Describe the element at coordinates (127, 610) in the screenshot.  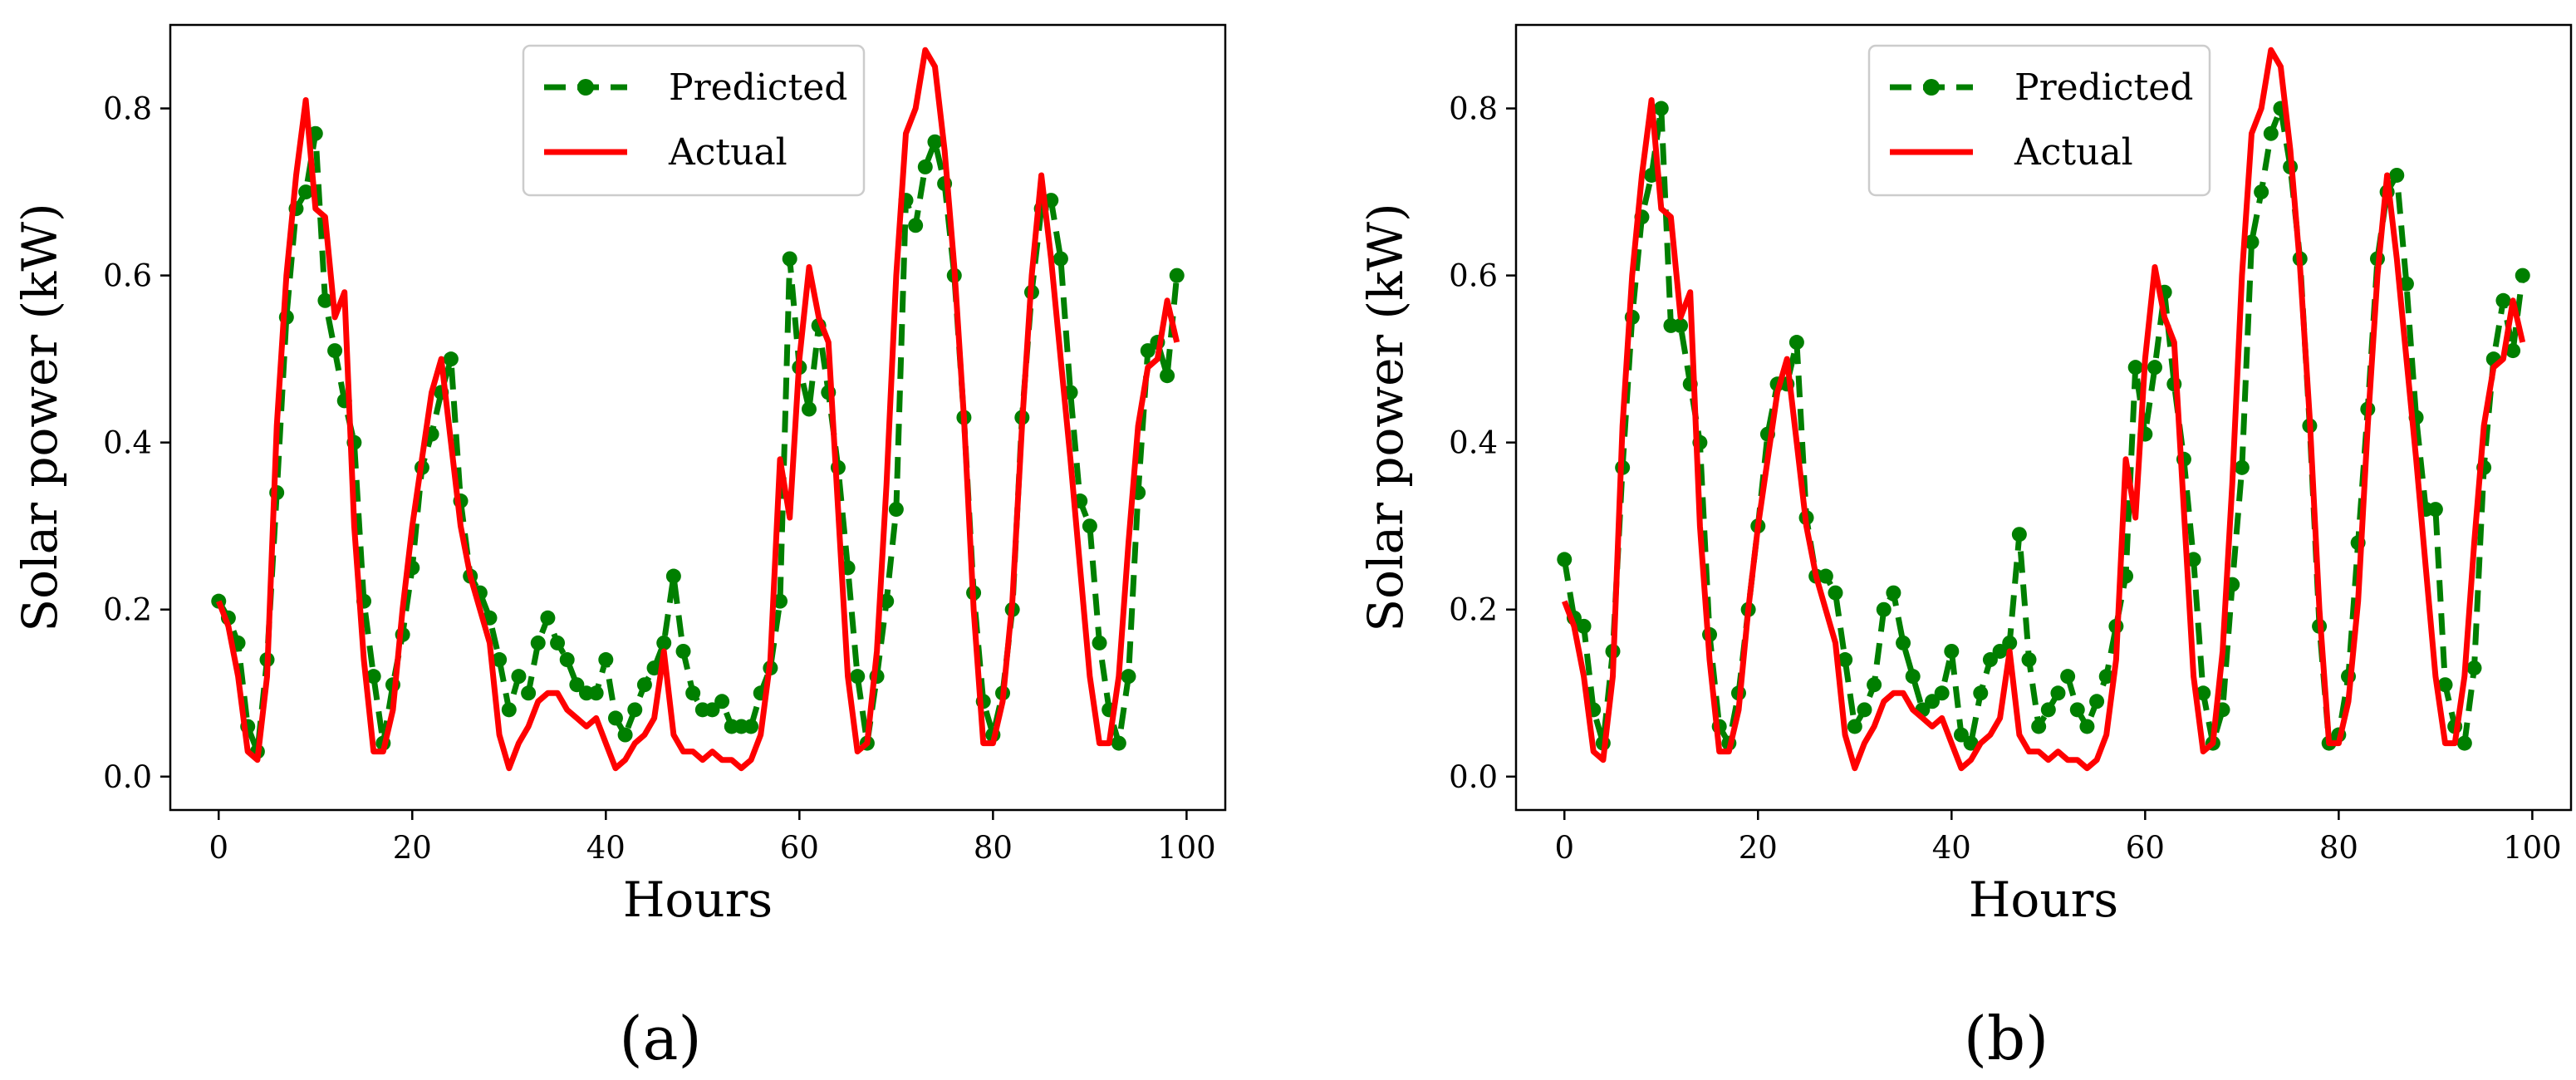
I see `y-tick-label-a: 0.2` at that location.